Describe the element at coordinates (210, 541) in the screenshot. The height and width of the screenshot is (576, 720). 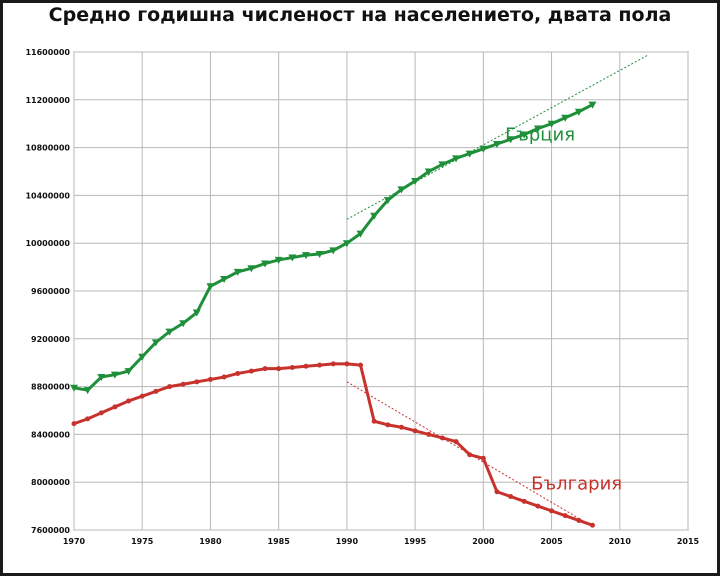
I see `x-tick-label: 1980` at that location.